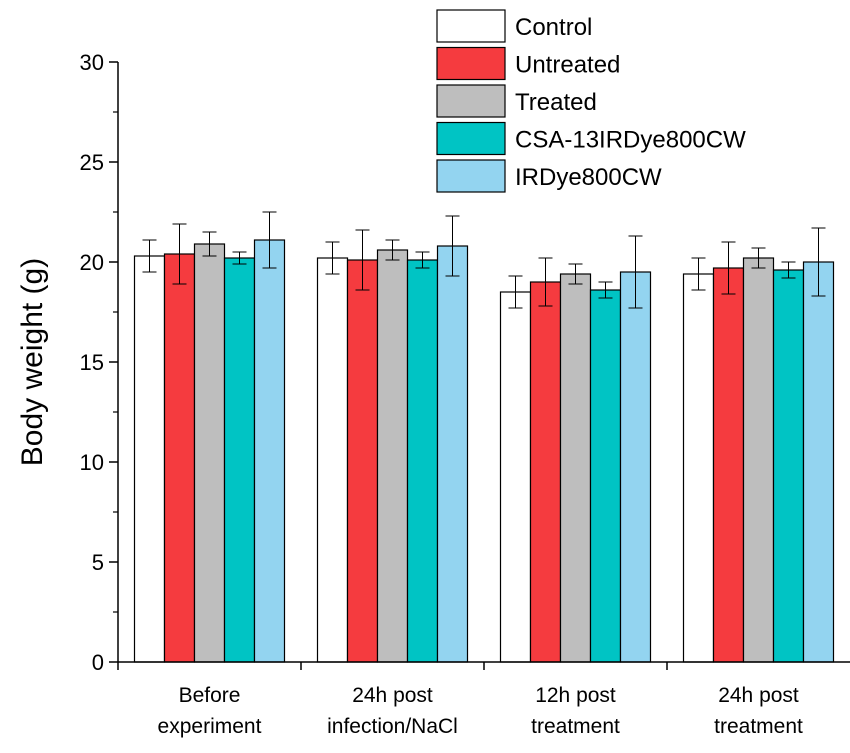 The image size is (850, 753). What do you see at coordinates (92, 262) in the screenshot?
I see `y-tick-label-20: 20` at bounding box center [92, 262].